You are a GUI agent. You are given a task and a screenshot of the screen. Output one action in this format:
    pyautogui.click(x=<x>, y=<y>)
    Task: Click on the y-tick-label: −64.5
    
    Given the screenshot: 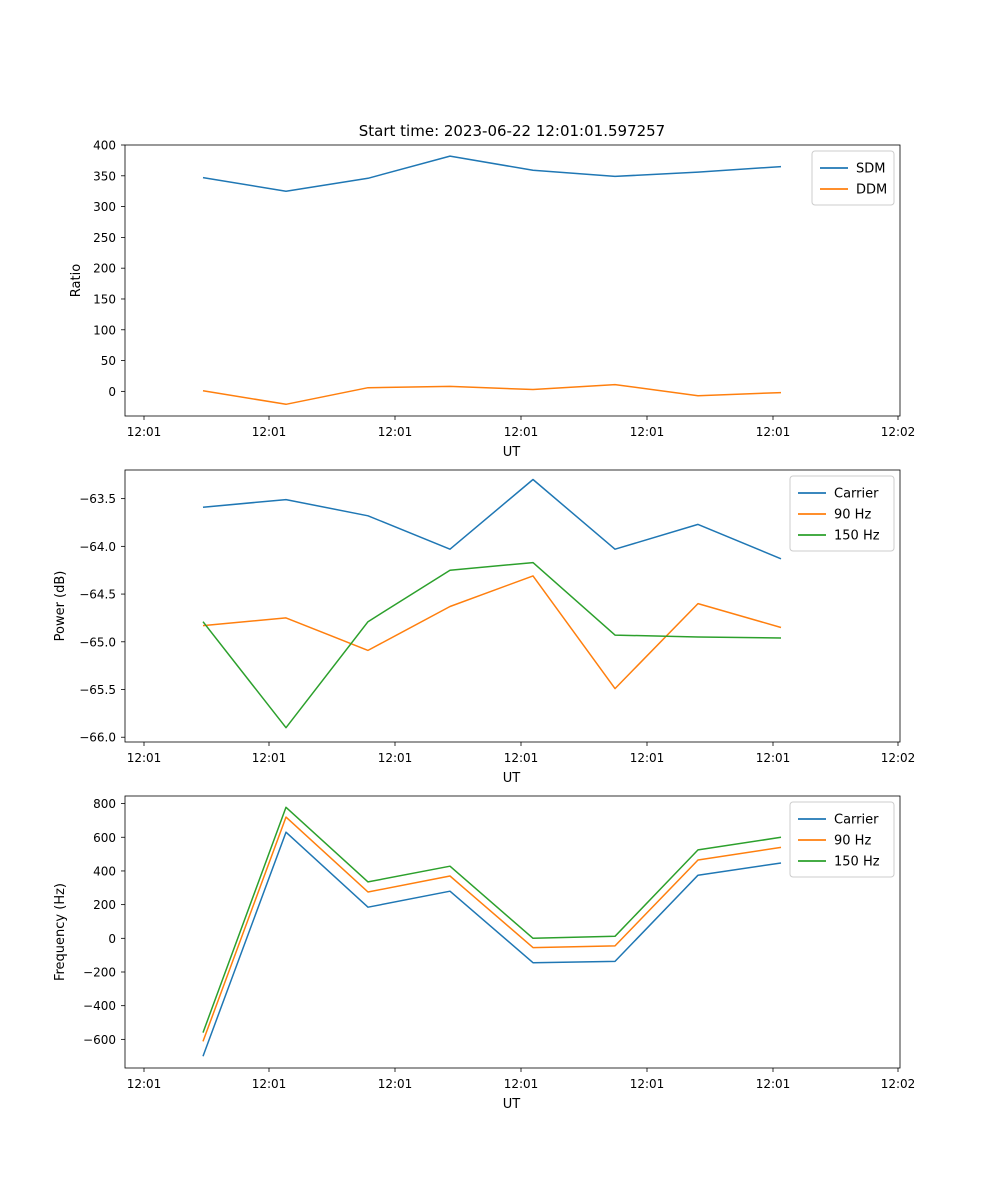 What is the action you would take?
    pyautogui.click(x=97, y=595)
    